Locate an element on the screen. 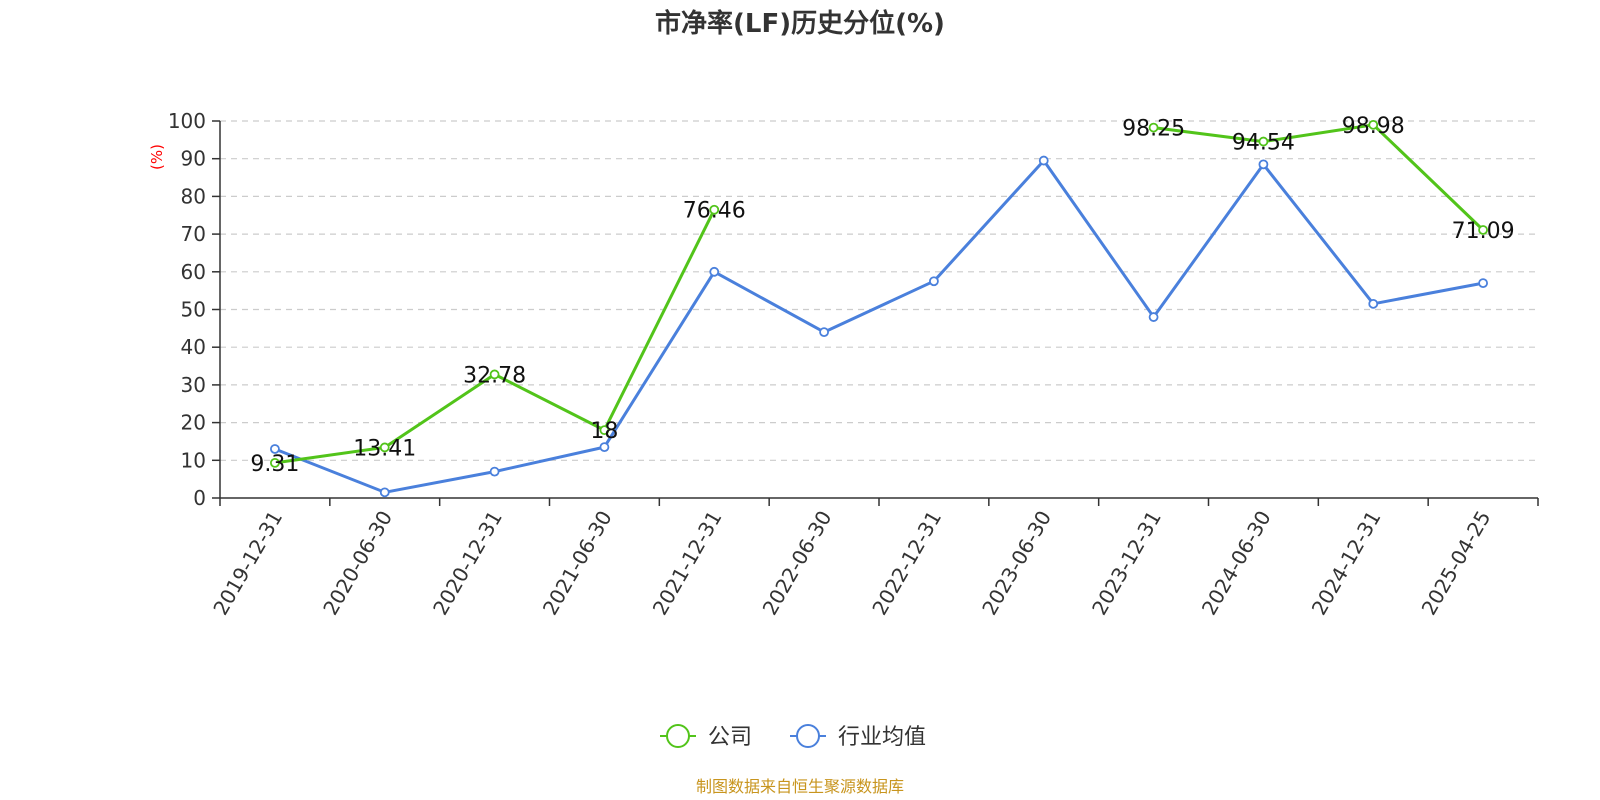 Image resolution: width=1600 pixels, height=800 pixels. legend-item: 行业均值 is located at coordinates (858, 737).